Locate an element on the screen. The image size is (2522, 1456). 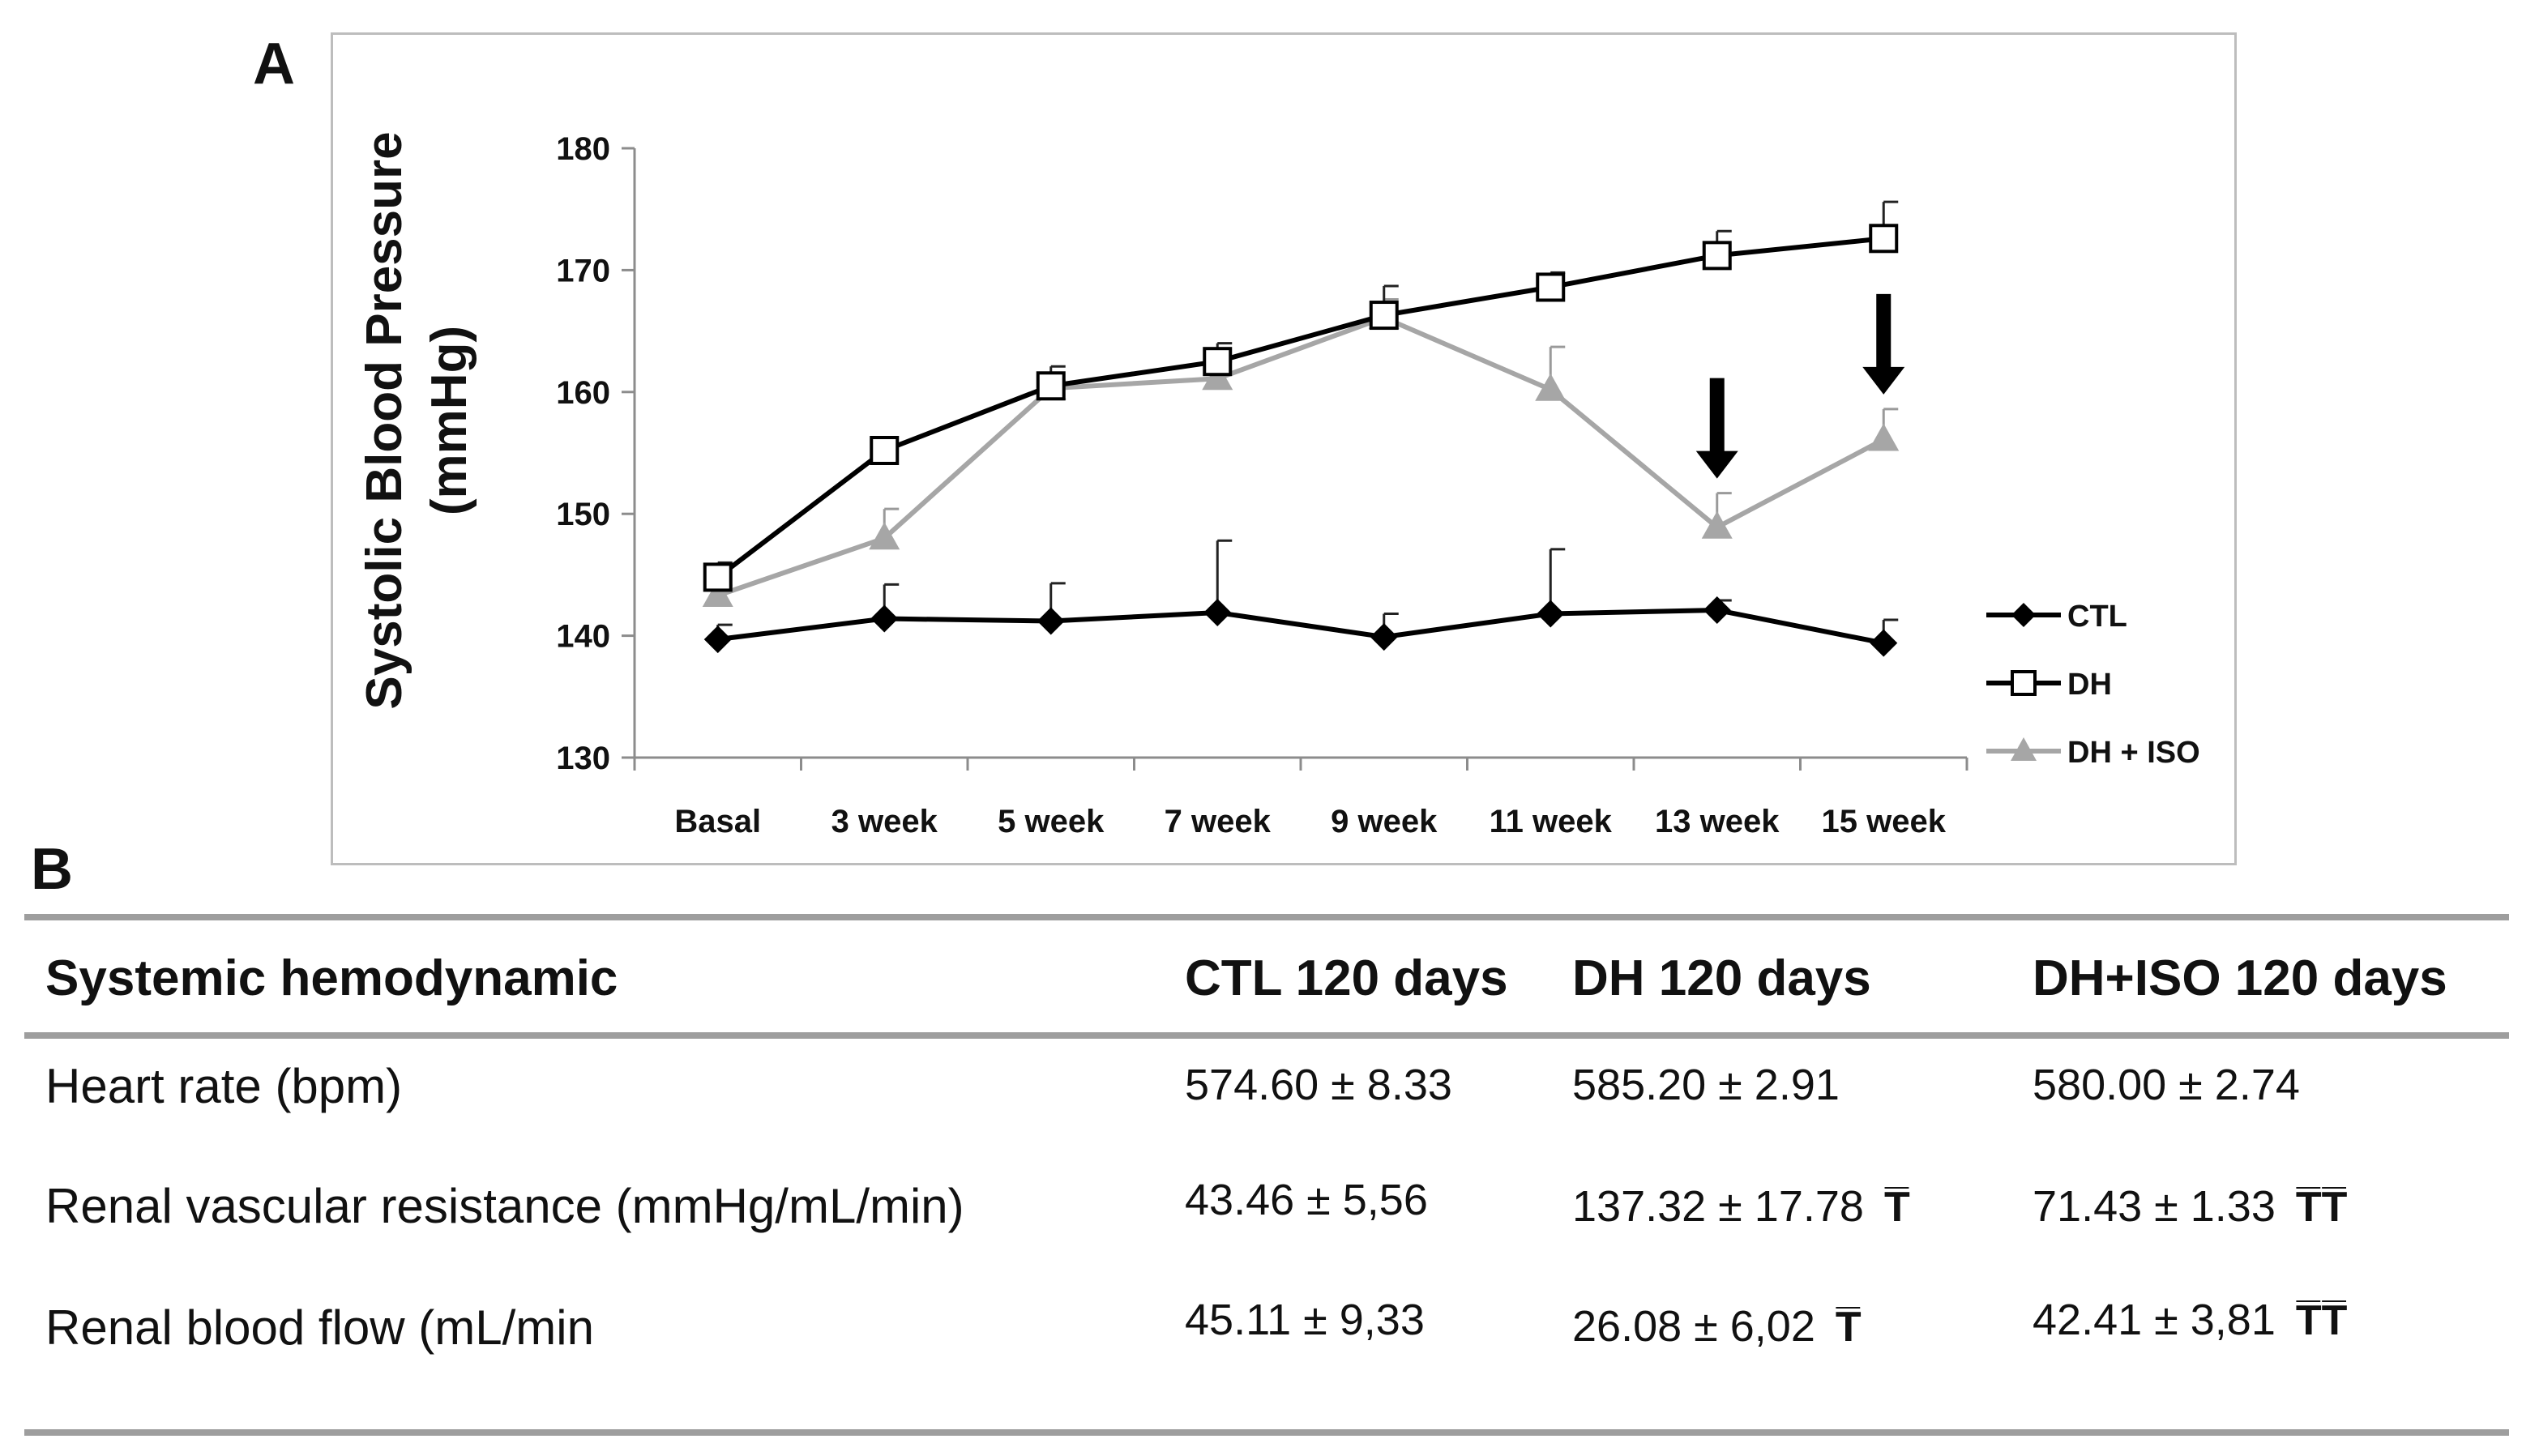
row-label-heart-rate: Heart rate (bpm) is located at coordinates (224, 1086).